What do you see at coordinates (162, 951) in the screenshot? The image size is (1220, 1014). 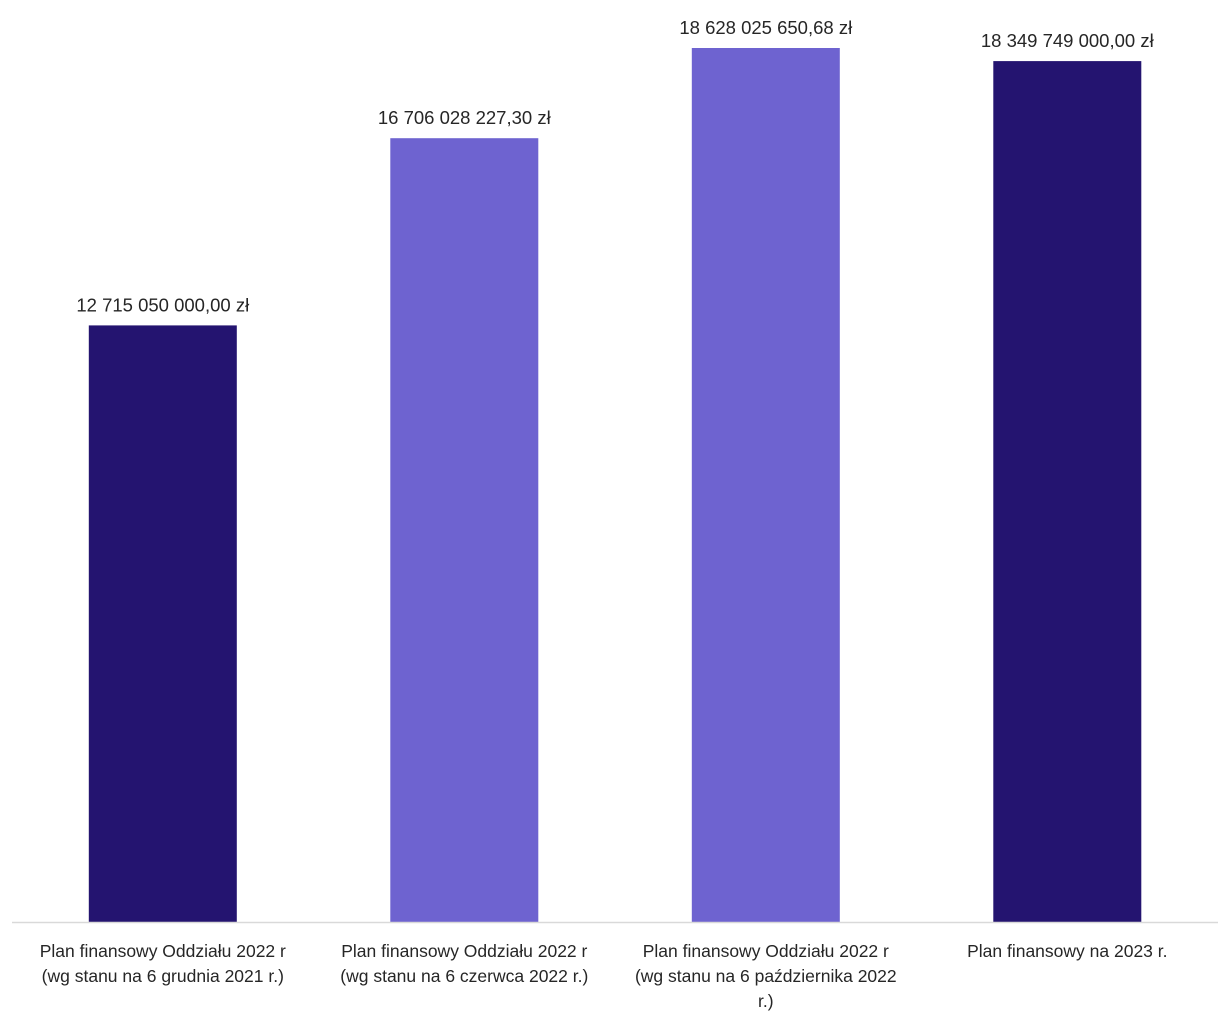 I see `category-label-1-line-1: Plan finansowy Oddziału 2022 r` at bounding box center [162, 951].